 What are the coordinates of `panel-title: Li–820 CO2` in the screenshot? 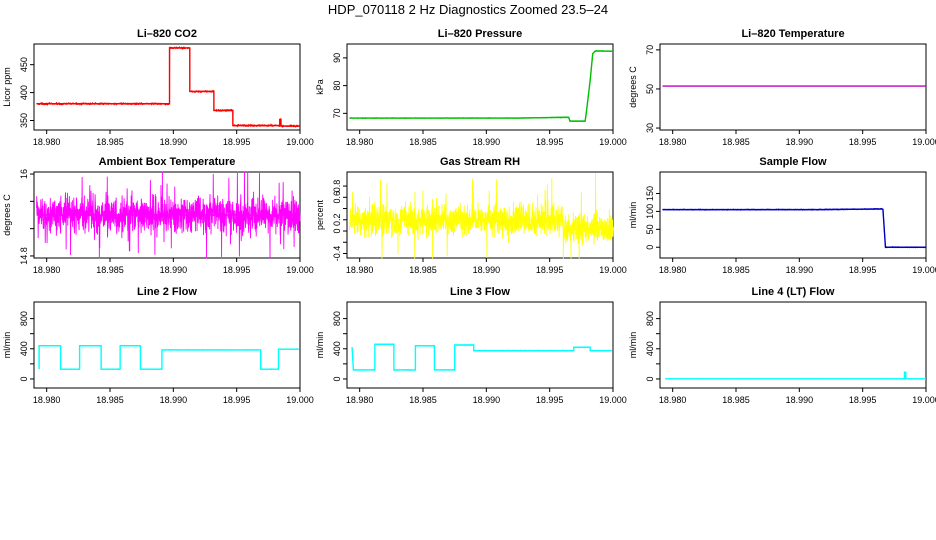 It's located at (167, 34).